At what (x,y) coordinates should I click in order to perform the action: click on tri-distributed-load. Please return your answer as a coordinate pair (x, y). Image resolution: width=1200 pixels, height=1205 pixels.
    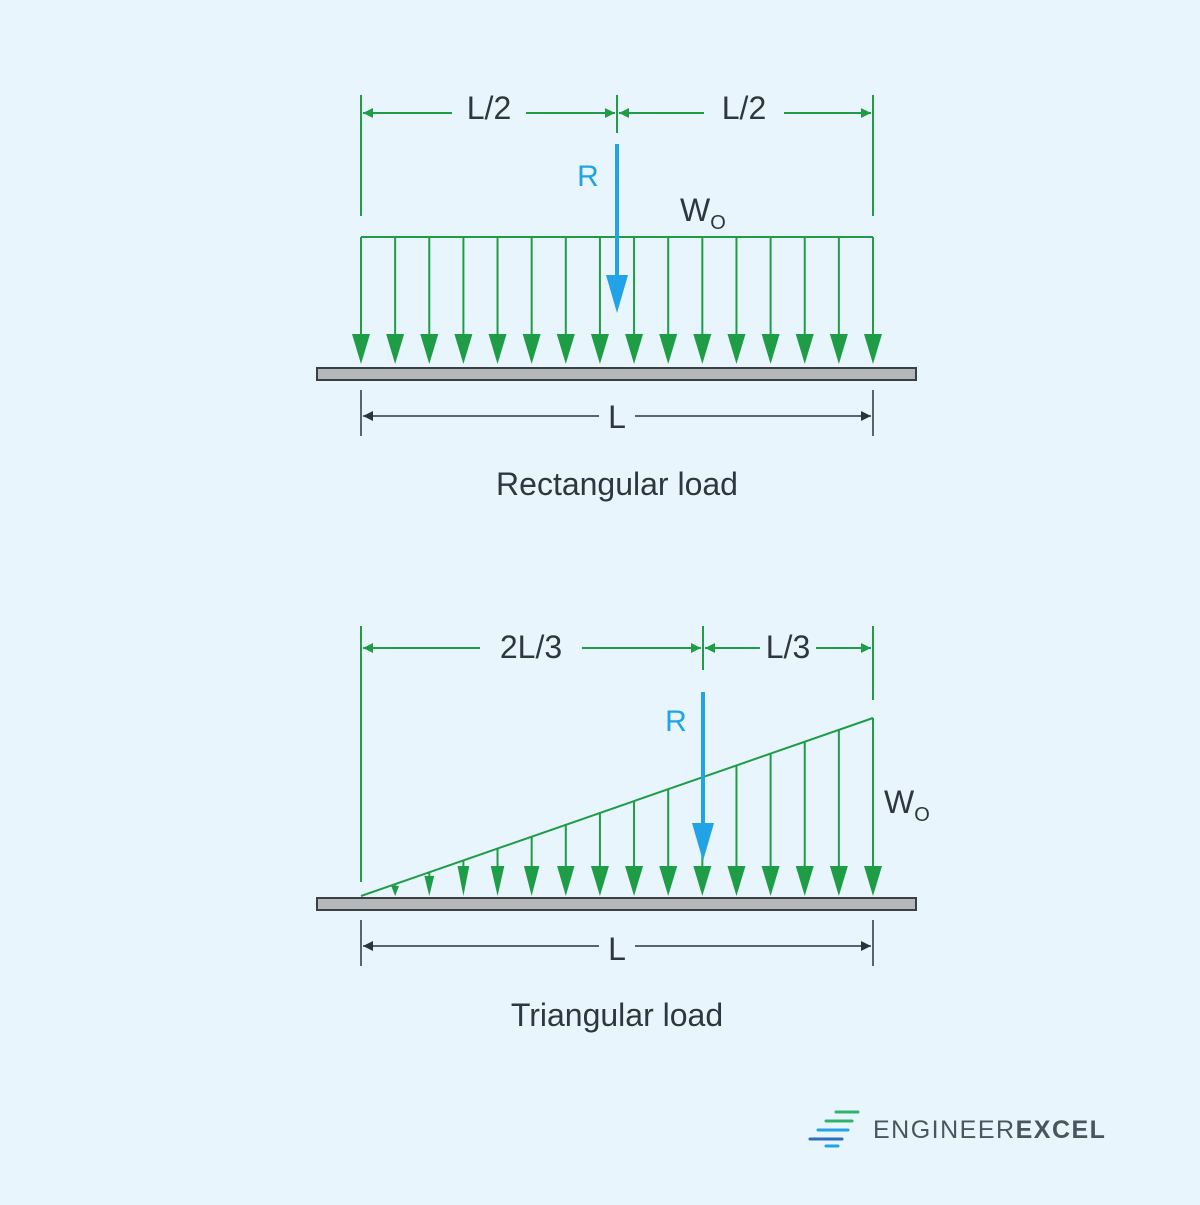
    Looking at the image, I should click on (621, 807).